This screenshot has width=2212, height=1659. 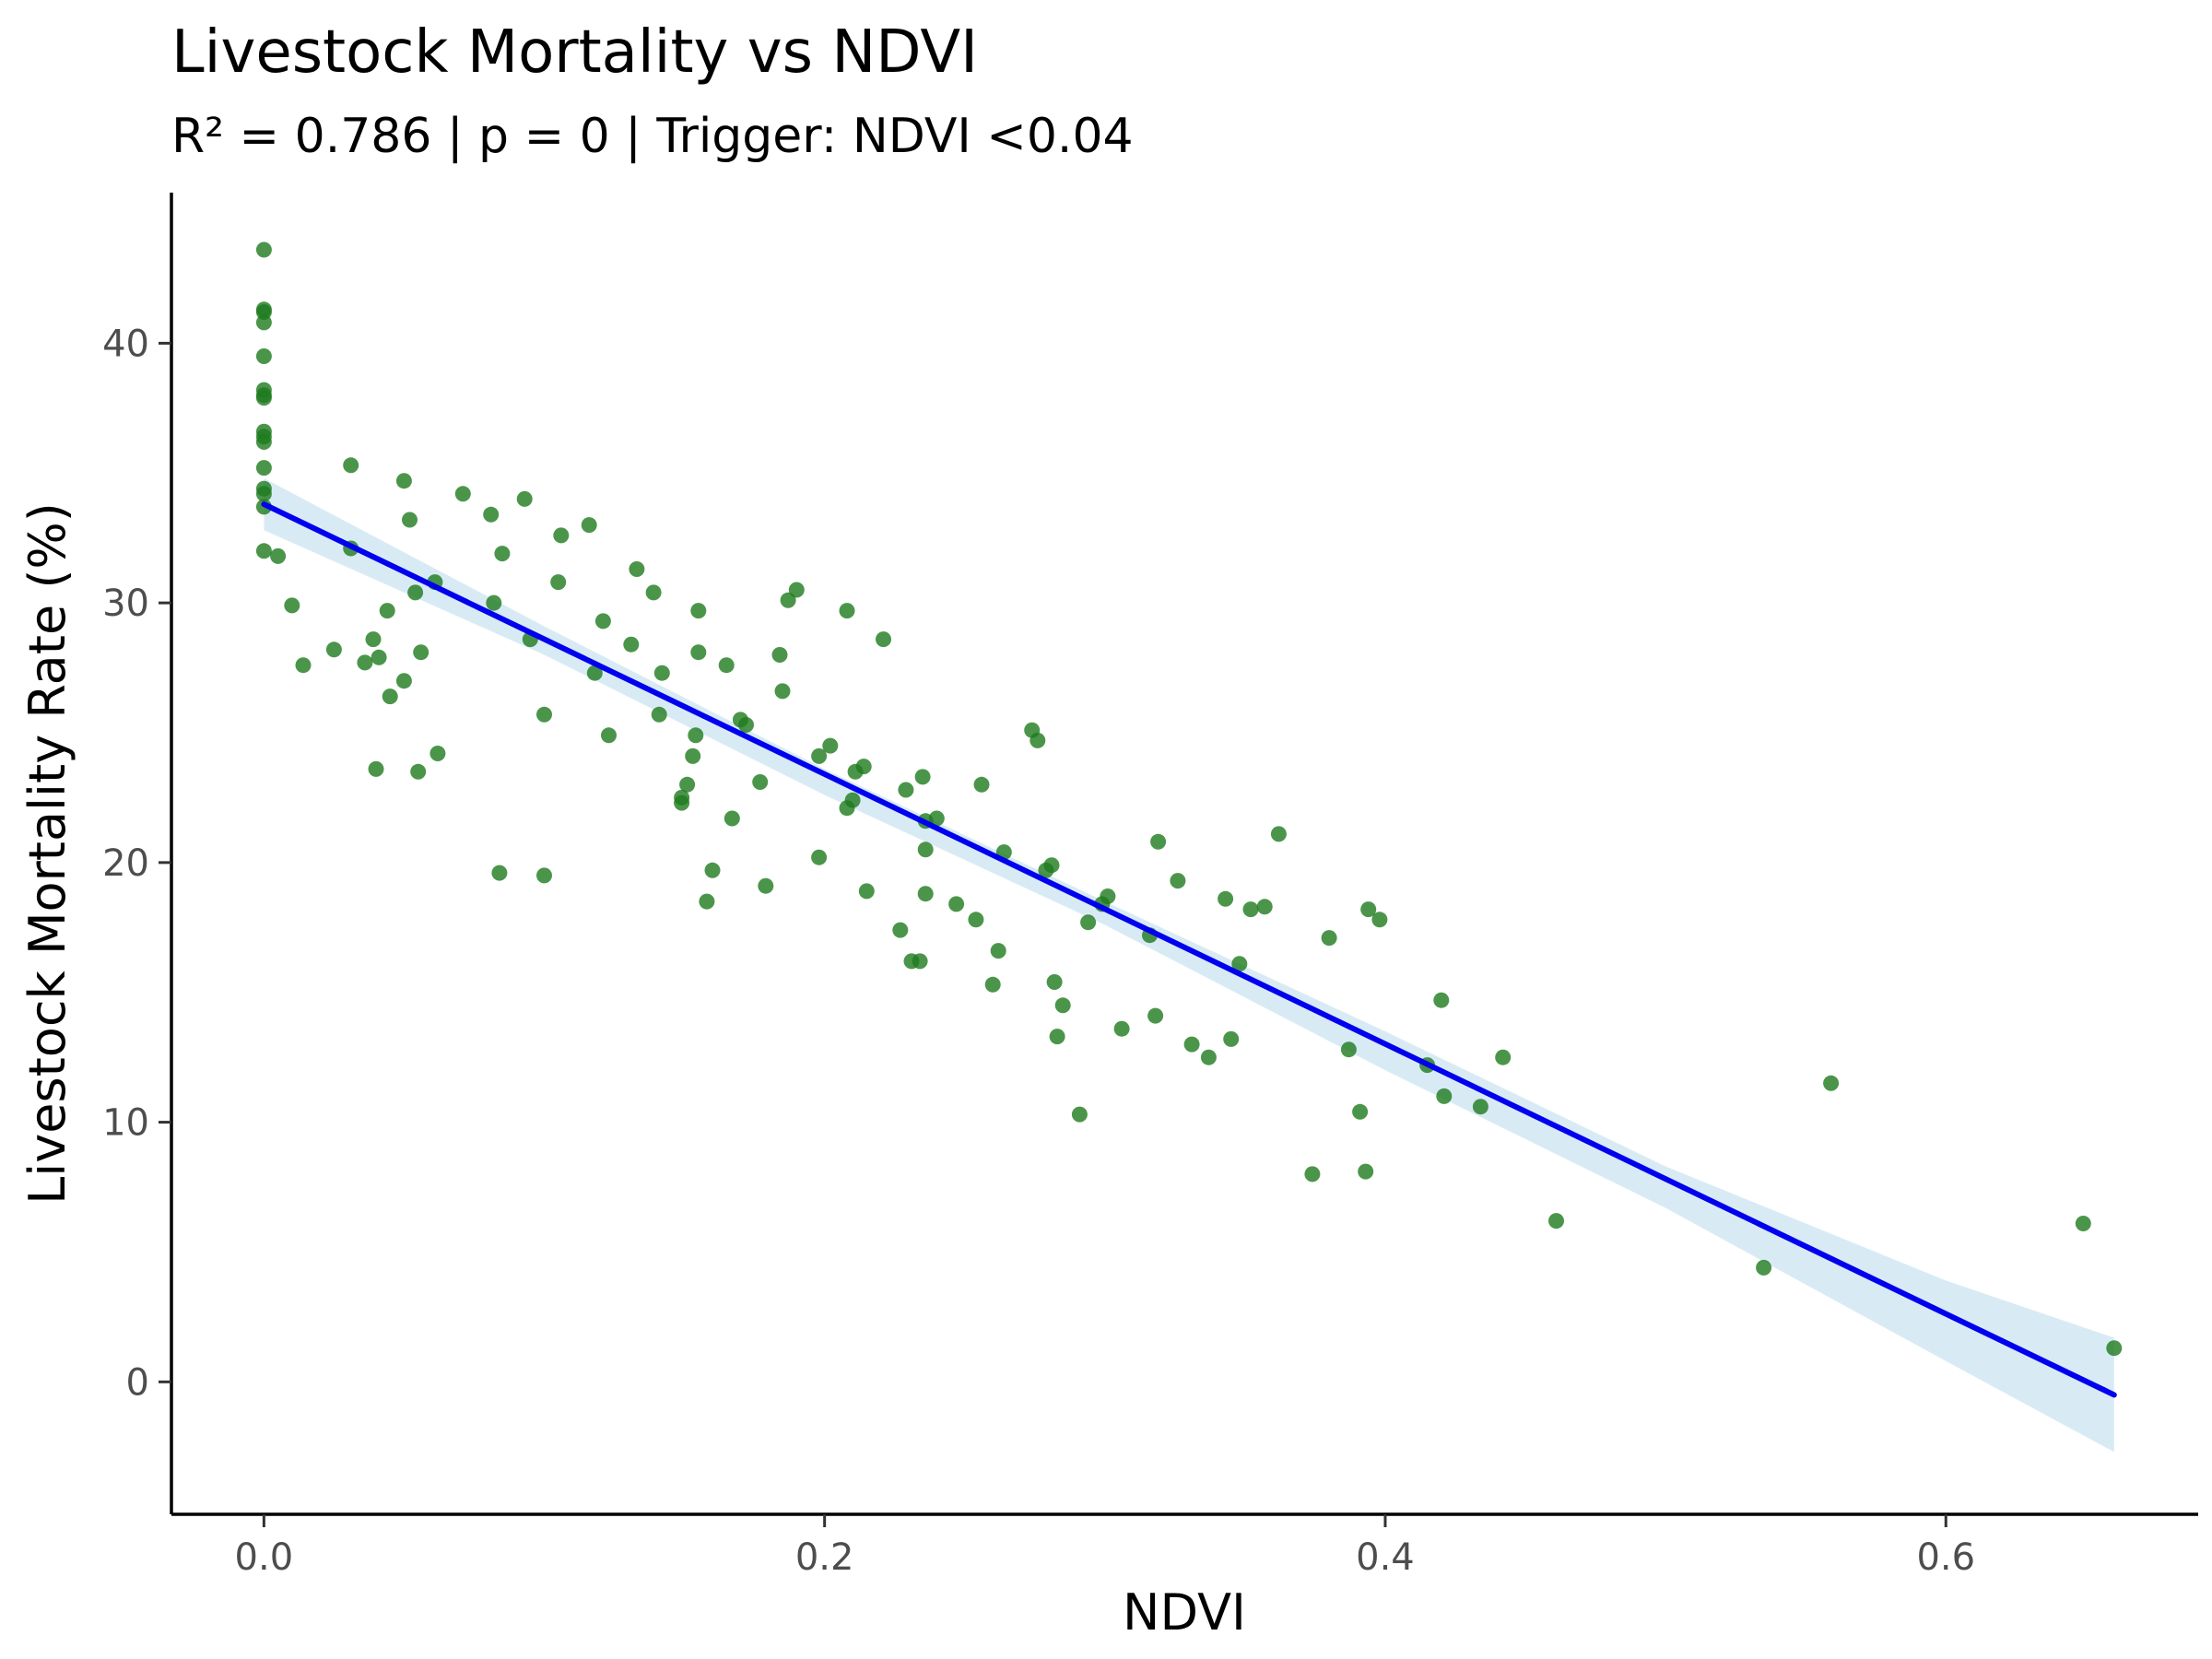 What do you see at coordinates (125, 863) in the screenshot?
I see `y-tick-label: 20` at bounding box center [125, 863].